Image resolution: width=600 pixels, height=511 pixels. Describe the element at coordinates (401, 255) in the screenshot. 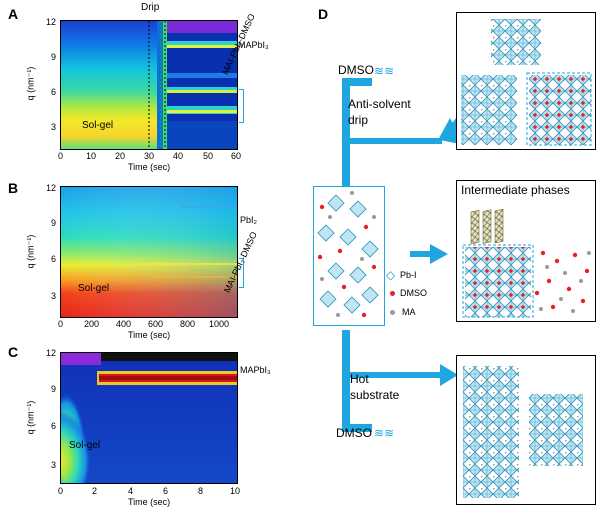

I see `flow-arrows` at that location.